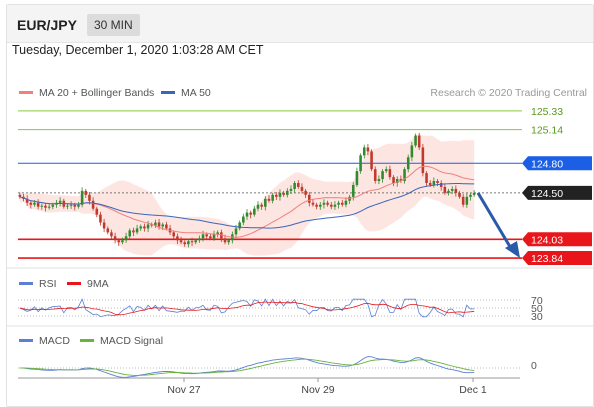  I want to click on macd-level-label-0: 0, so click(534, 366).